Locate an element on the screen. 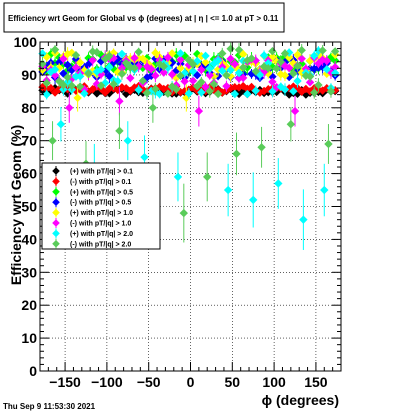  x-tick-label: 100 is located at coordinates (274, 382).